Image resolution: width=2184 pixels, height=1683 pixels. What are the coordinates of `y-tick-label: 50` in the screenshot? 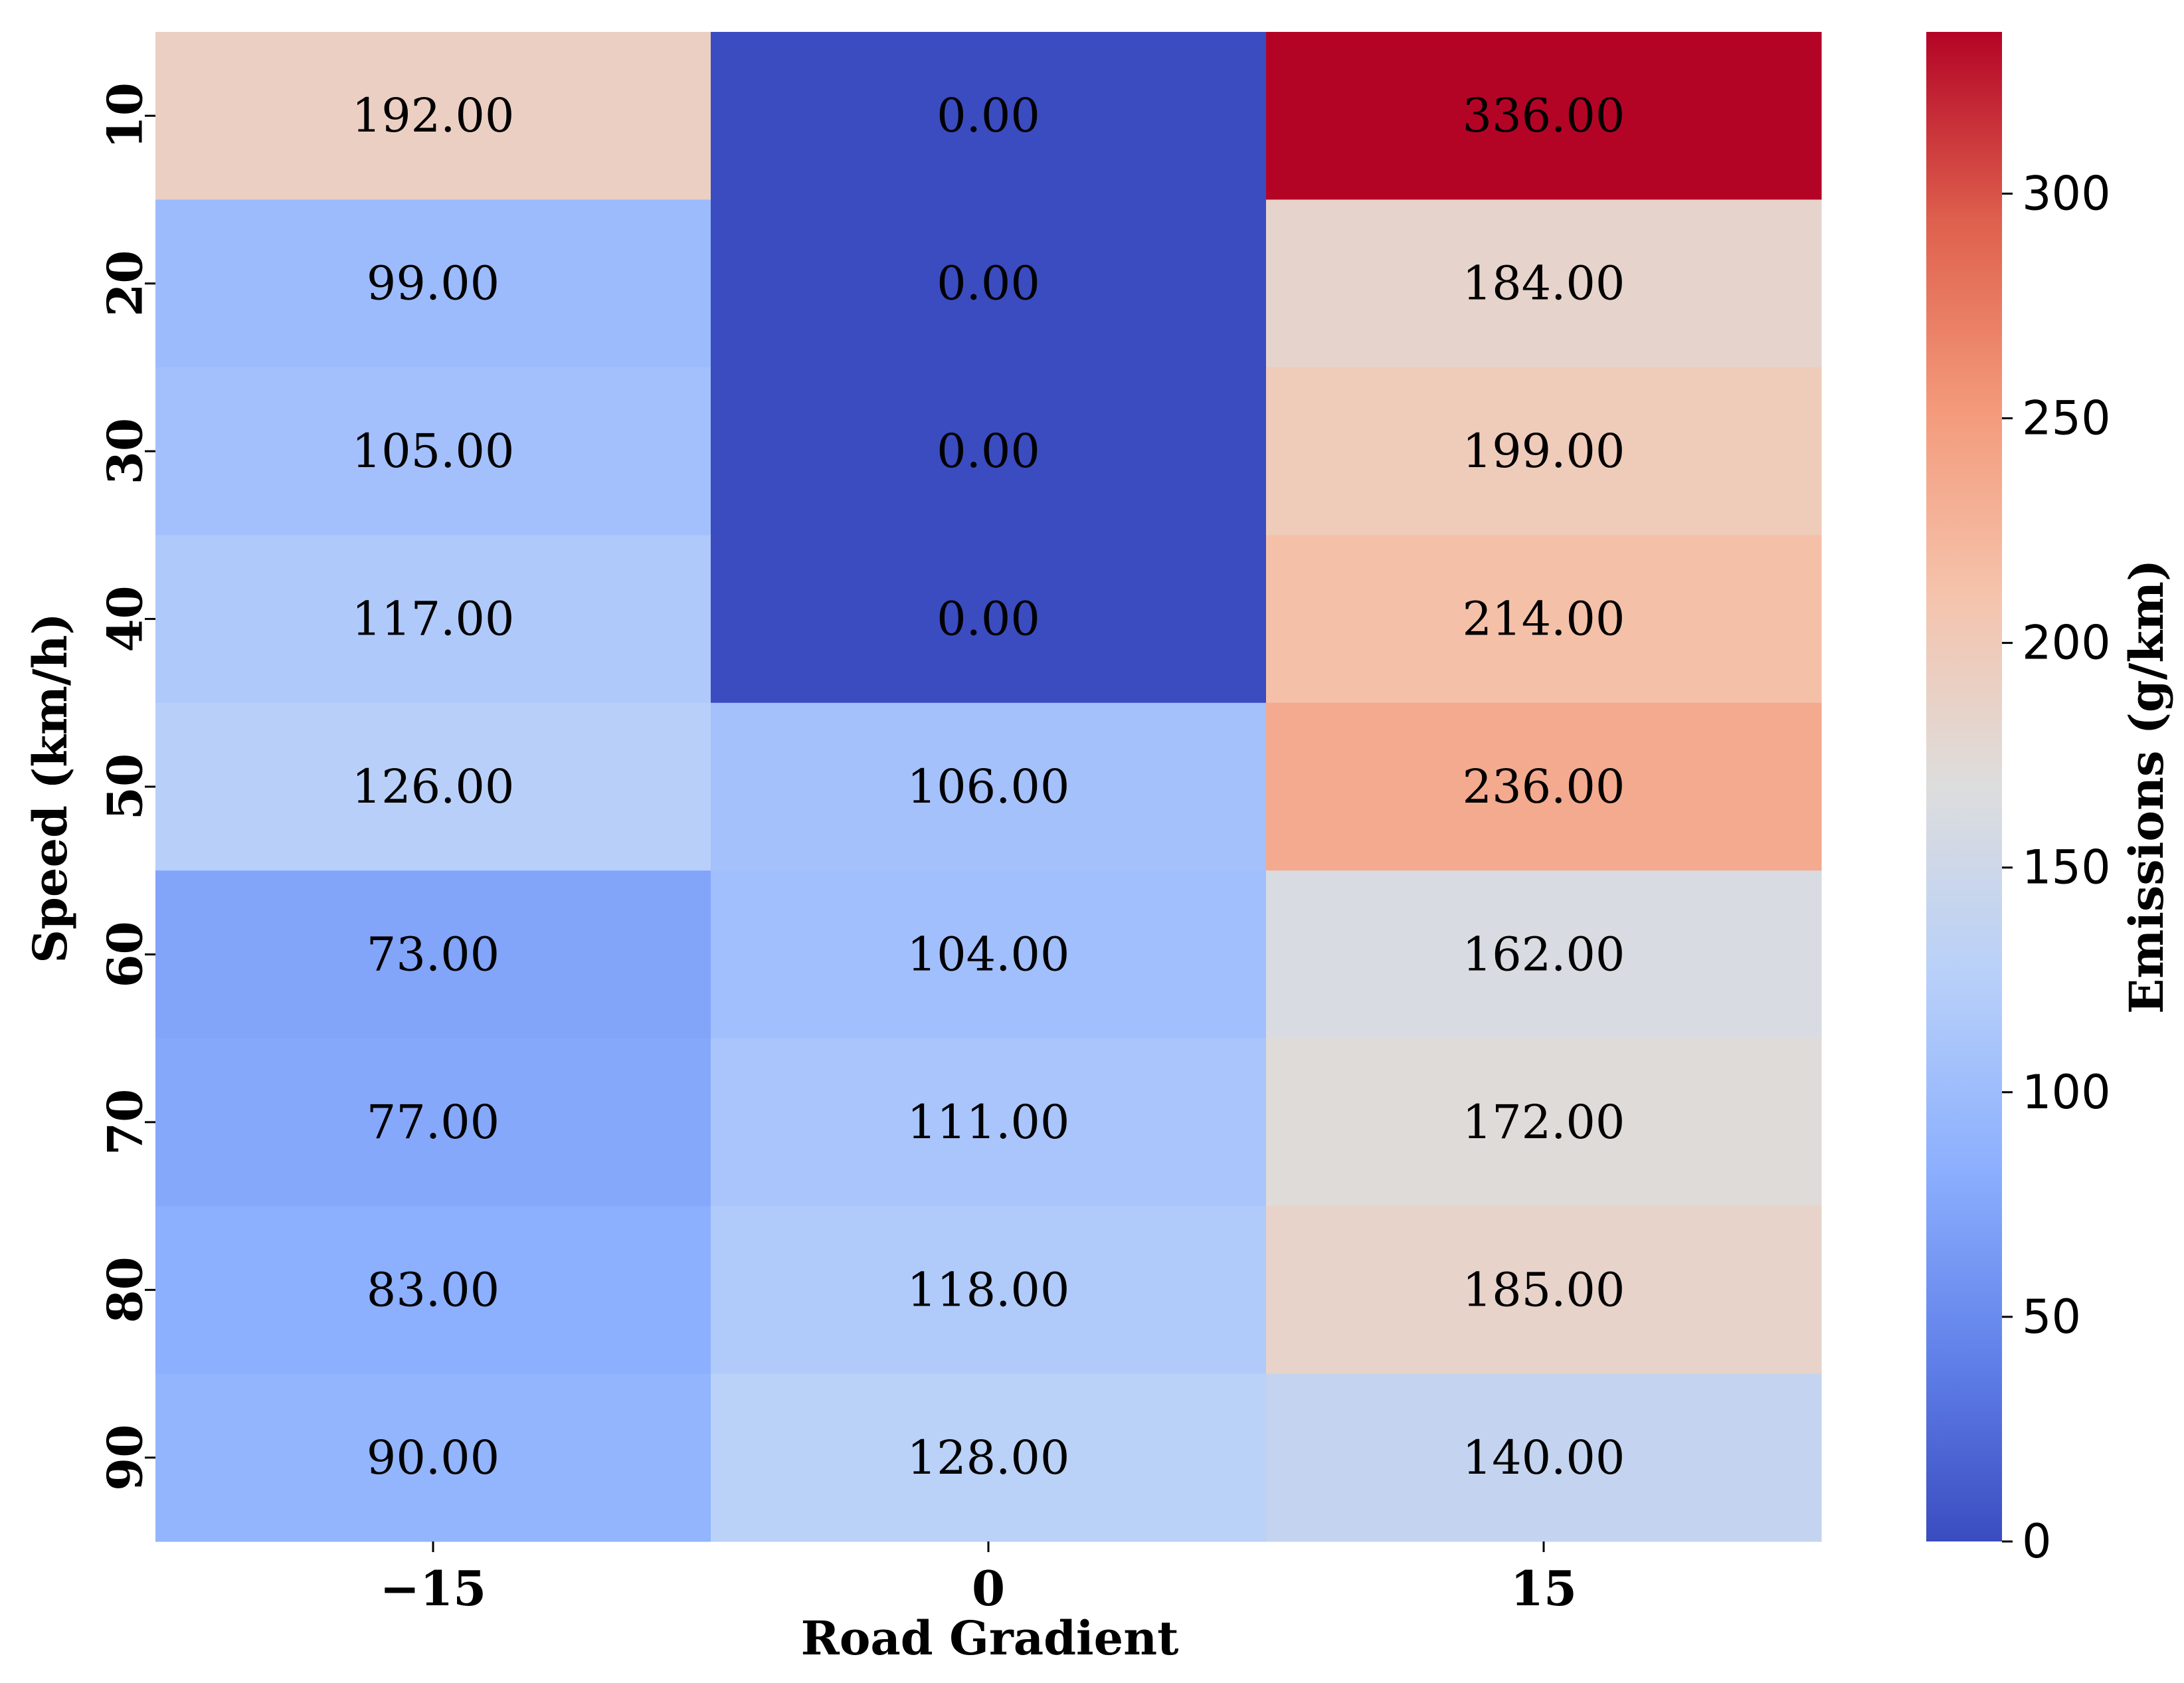 It's located at (125, 786).